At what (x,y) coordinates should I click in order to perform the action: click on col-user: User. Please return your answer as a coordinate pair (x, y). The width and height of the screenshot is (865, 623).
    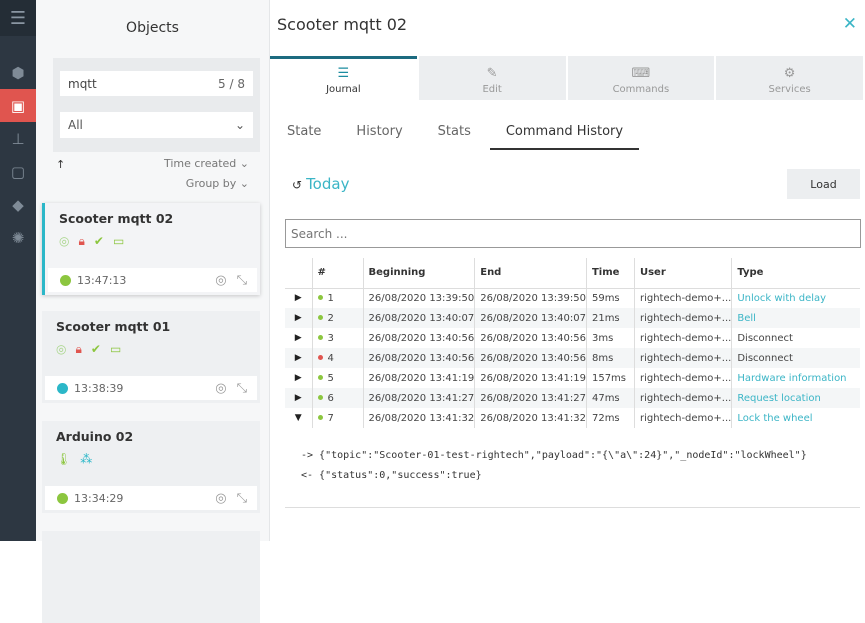
    Looking at the image, I should click on (682, 273).